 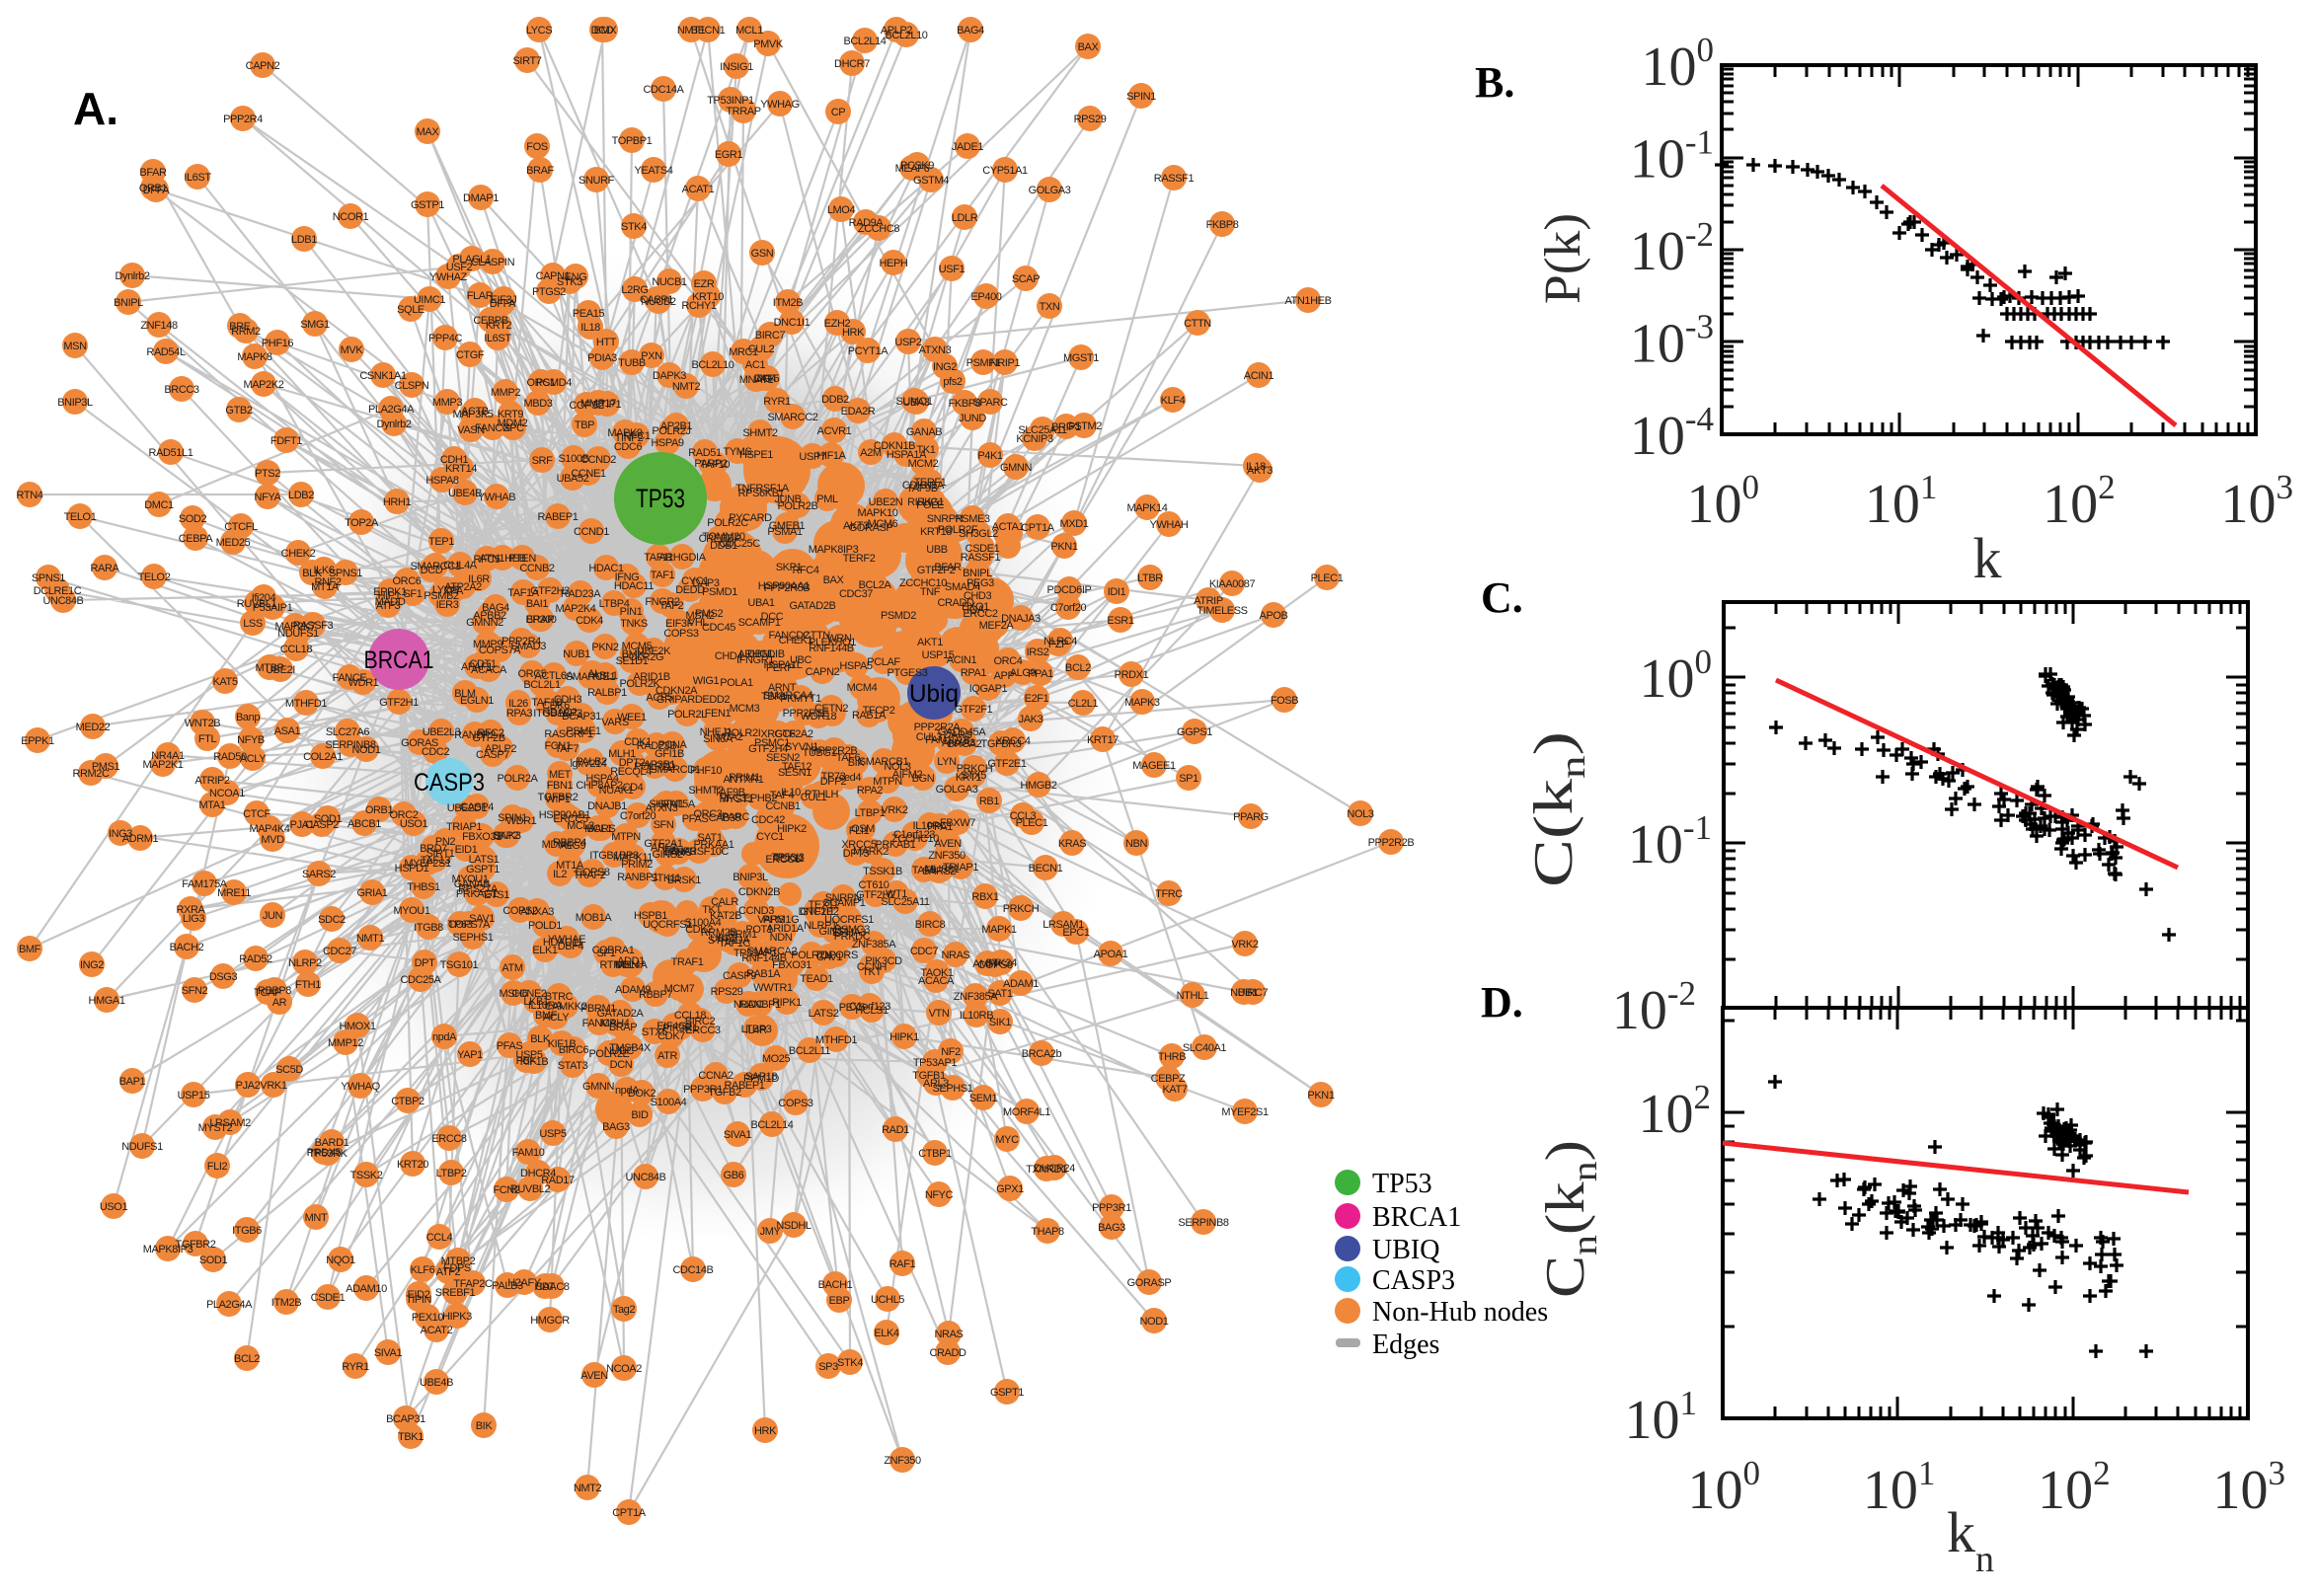 What do you see at coordinates (1193, 996) in the screenshot?
I see `svg-text: NTHL1` at bounding box center [1193, 996].